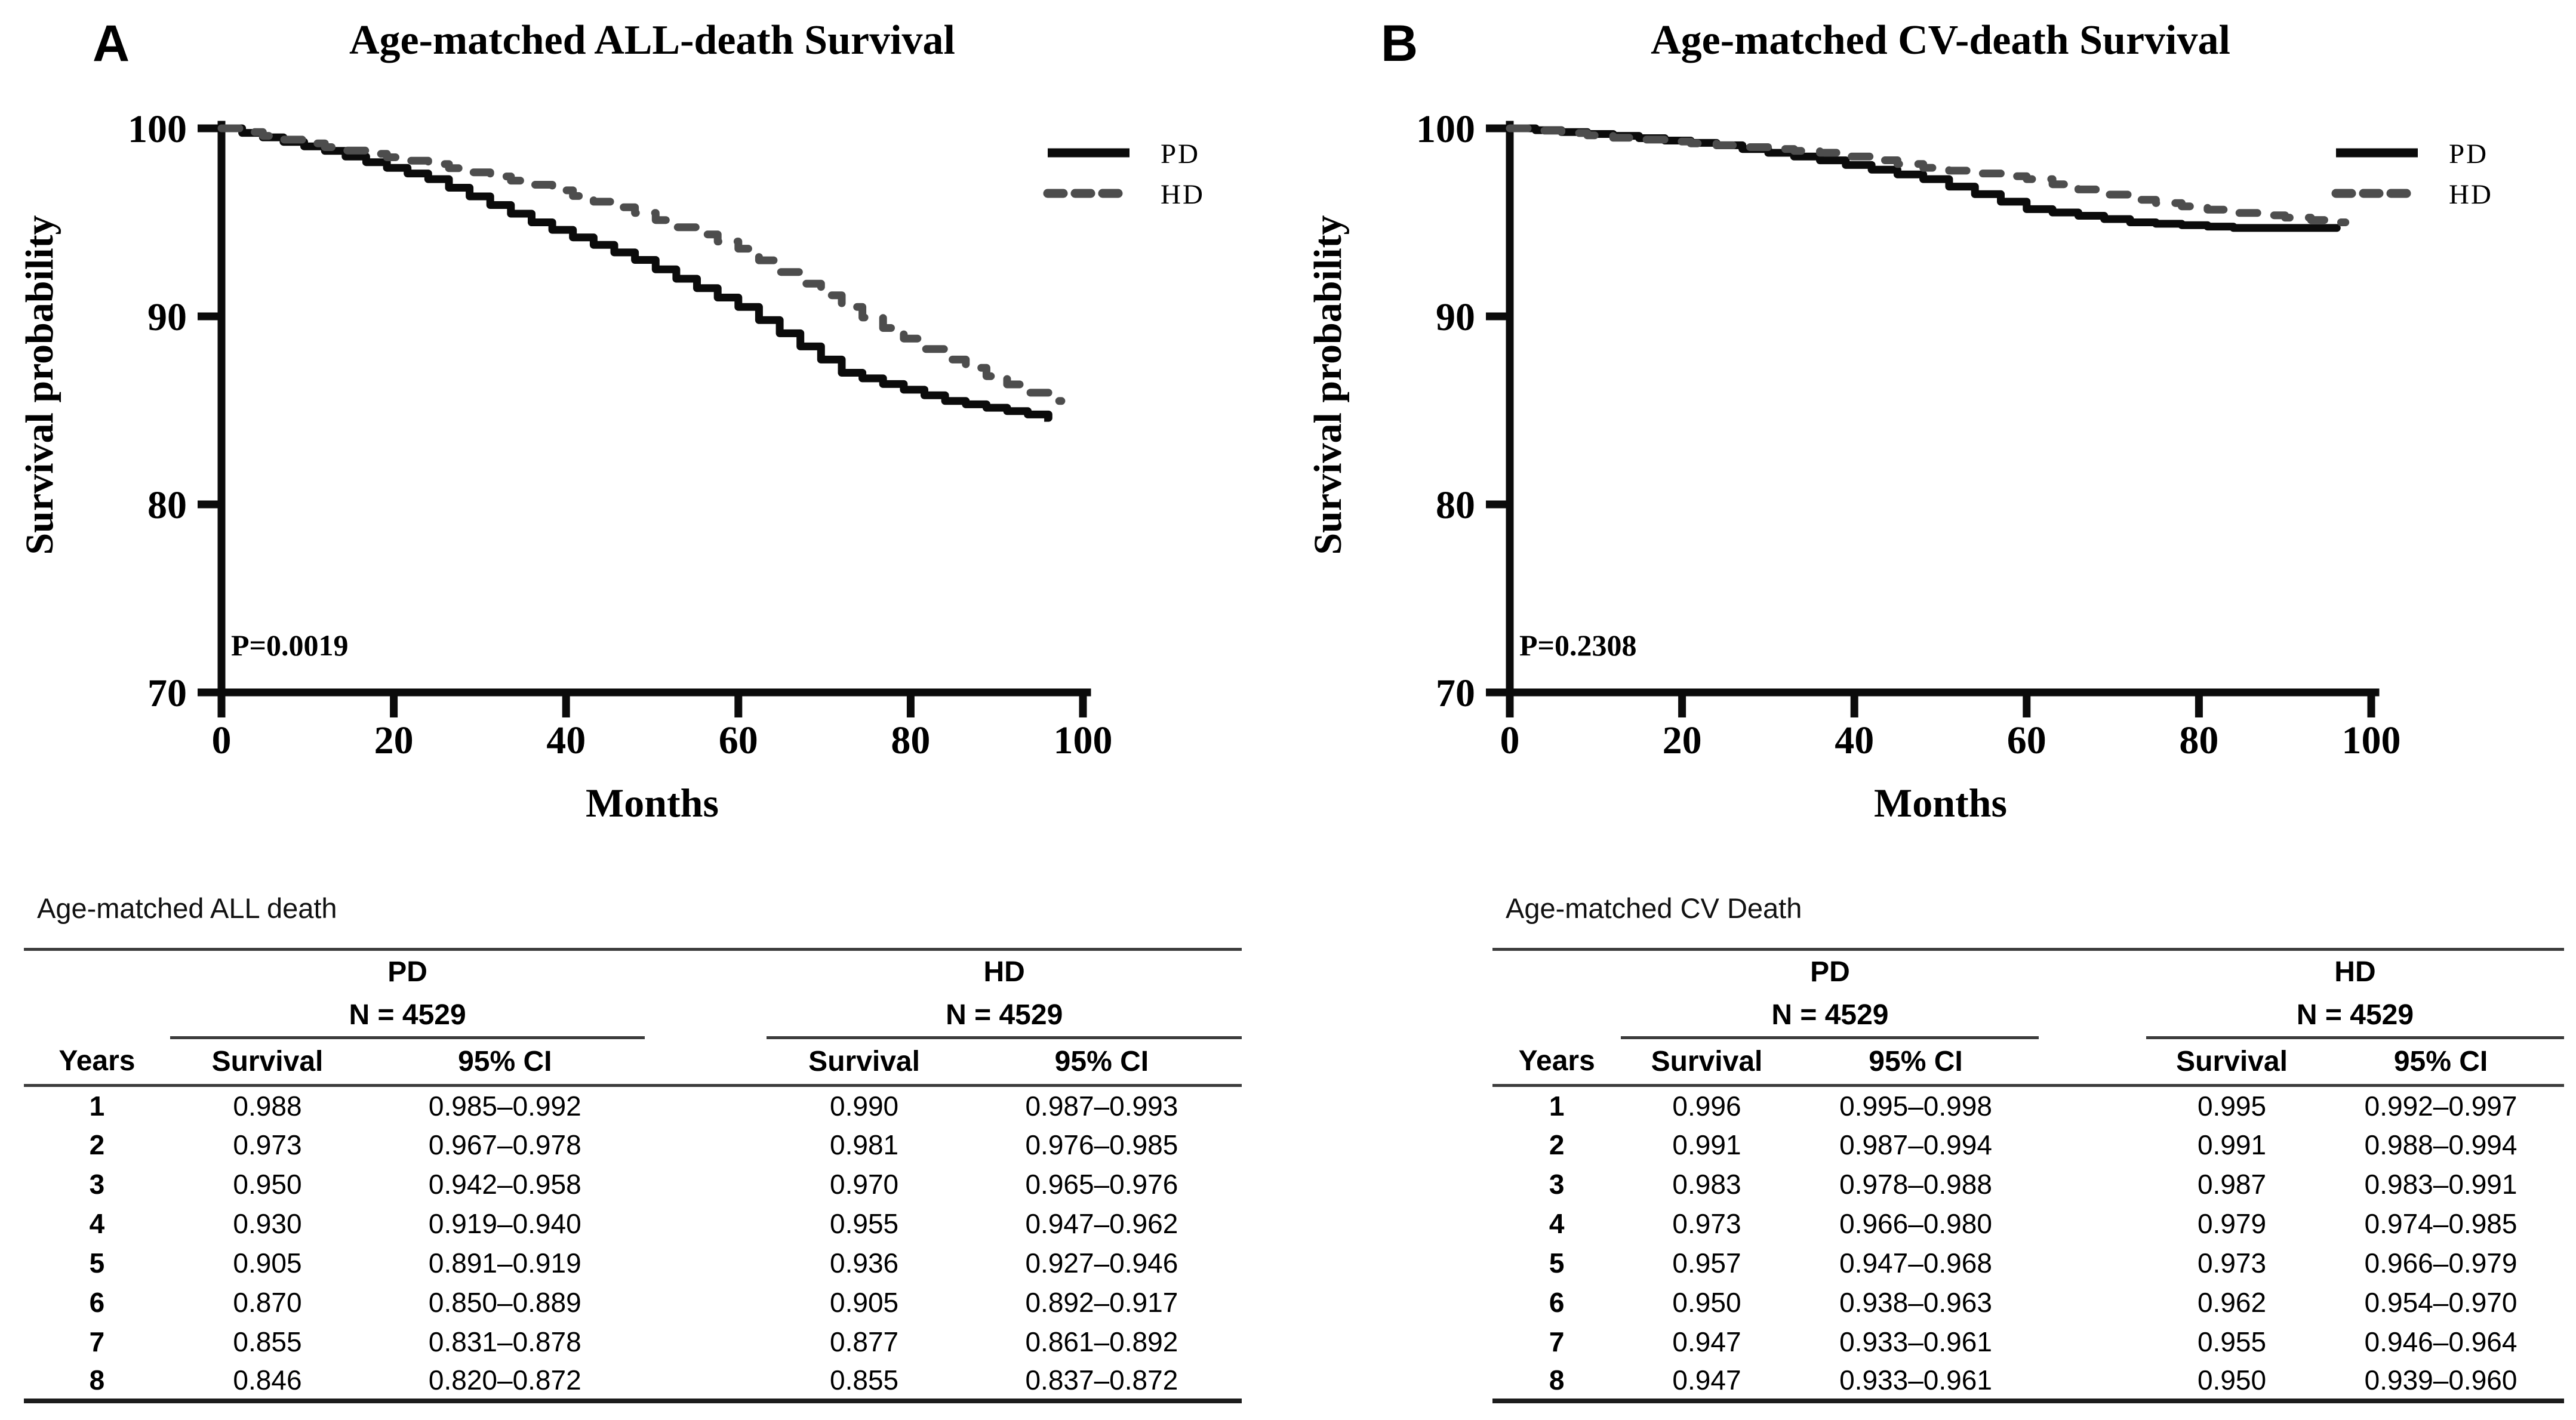 The height and width of the screenshot is (1420, 2576). Describe the element at coordinates (2232, 1184) in the screenshot. I see `hd-survival-cell: 0.987` at that location.